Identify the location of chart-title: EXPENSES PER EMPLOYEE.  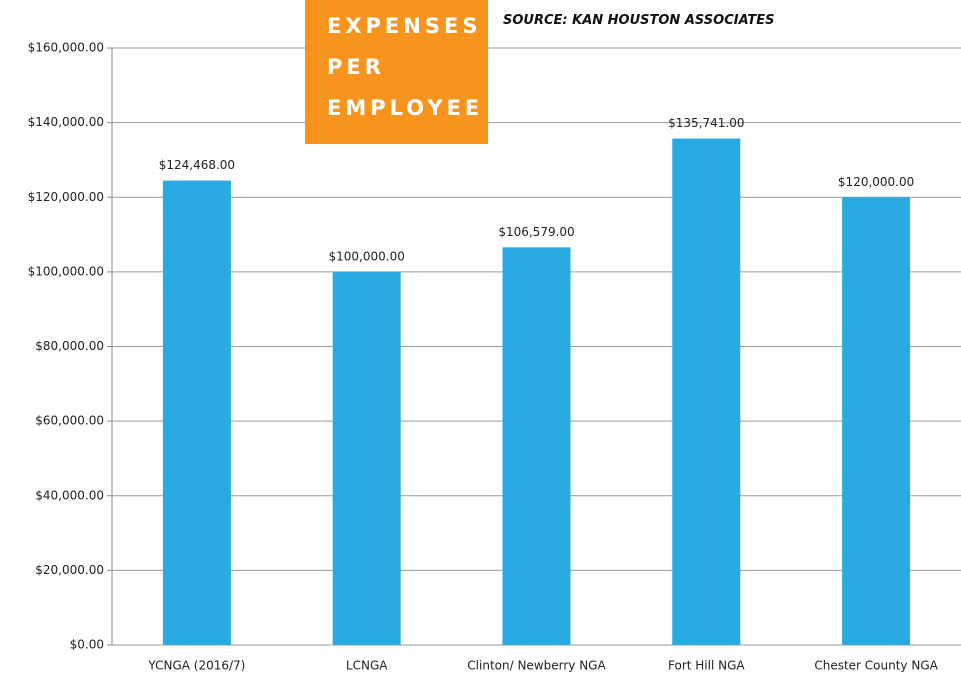
(396, 72).